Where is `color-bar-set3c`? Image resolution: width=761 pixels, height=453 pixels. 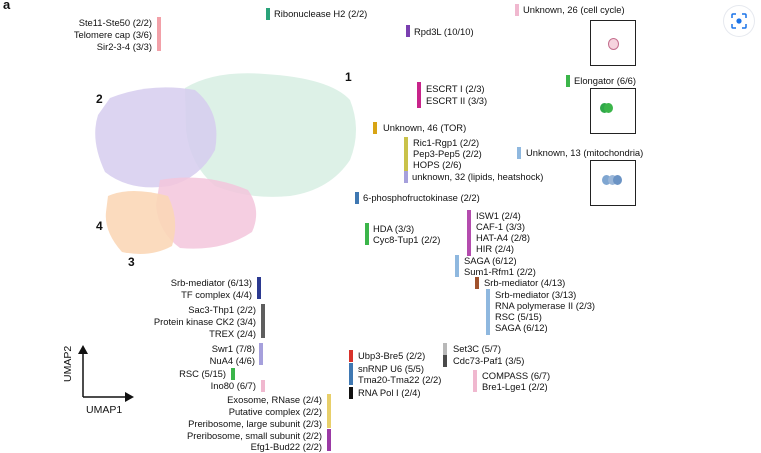 color-bar-set3c is located at coordinates (445, 349).